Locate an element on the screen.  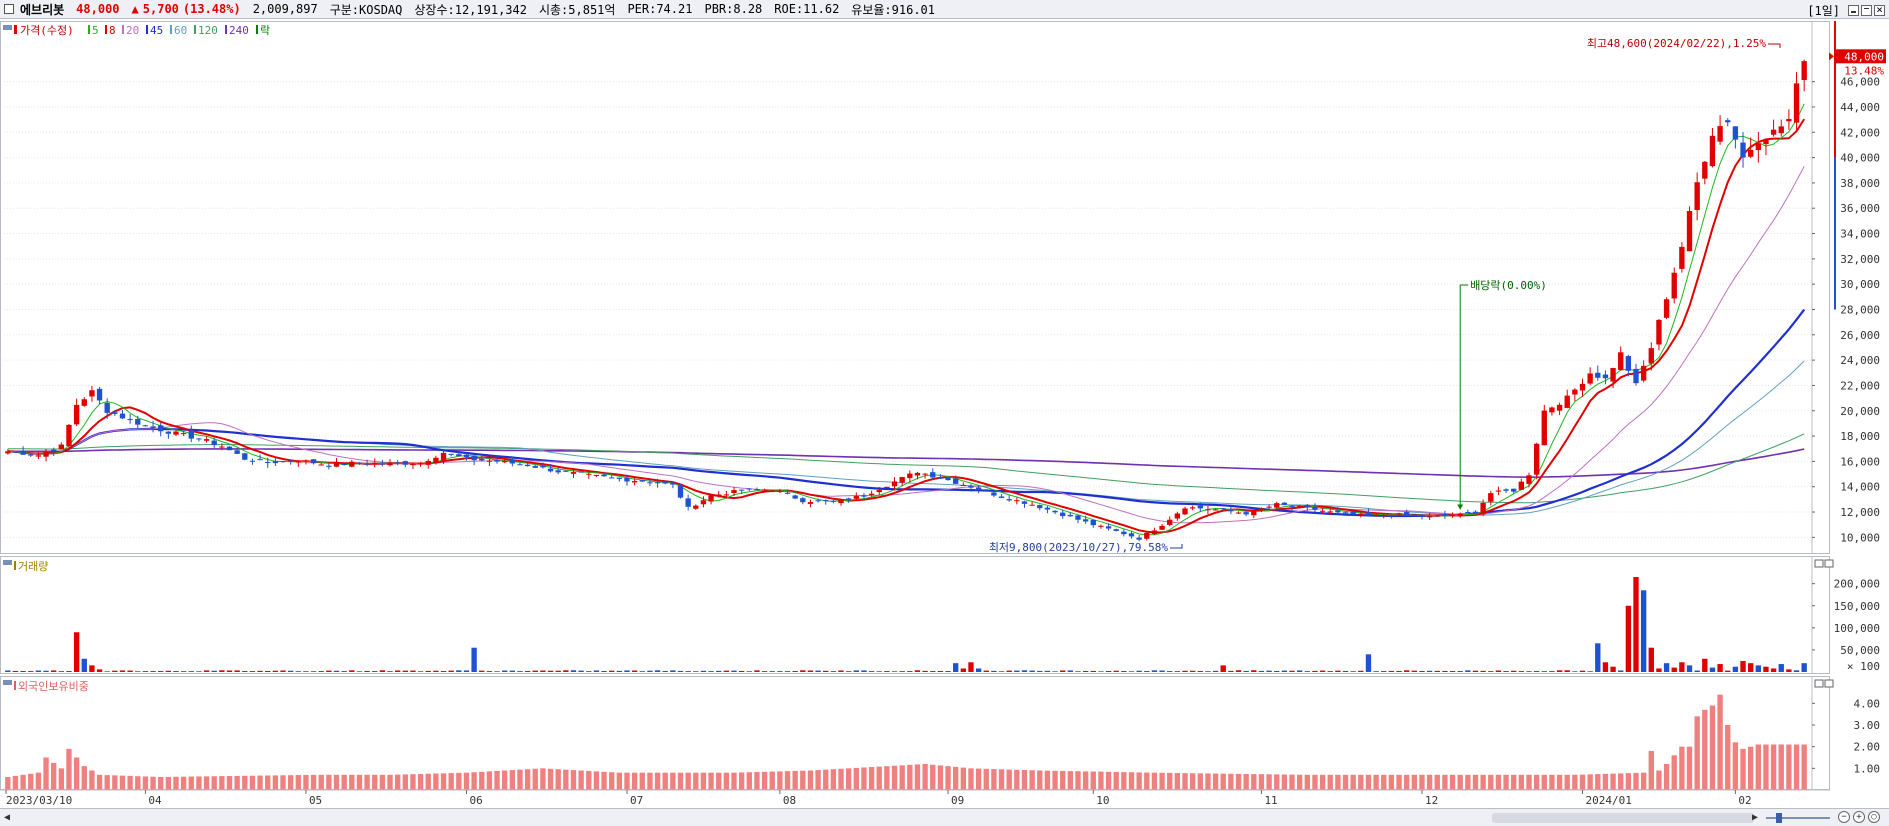
x-tick-label: 2023/03/10 is located at coordinates (39, 800).